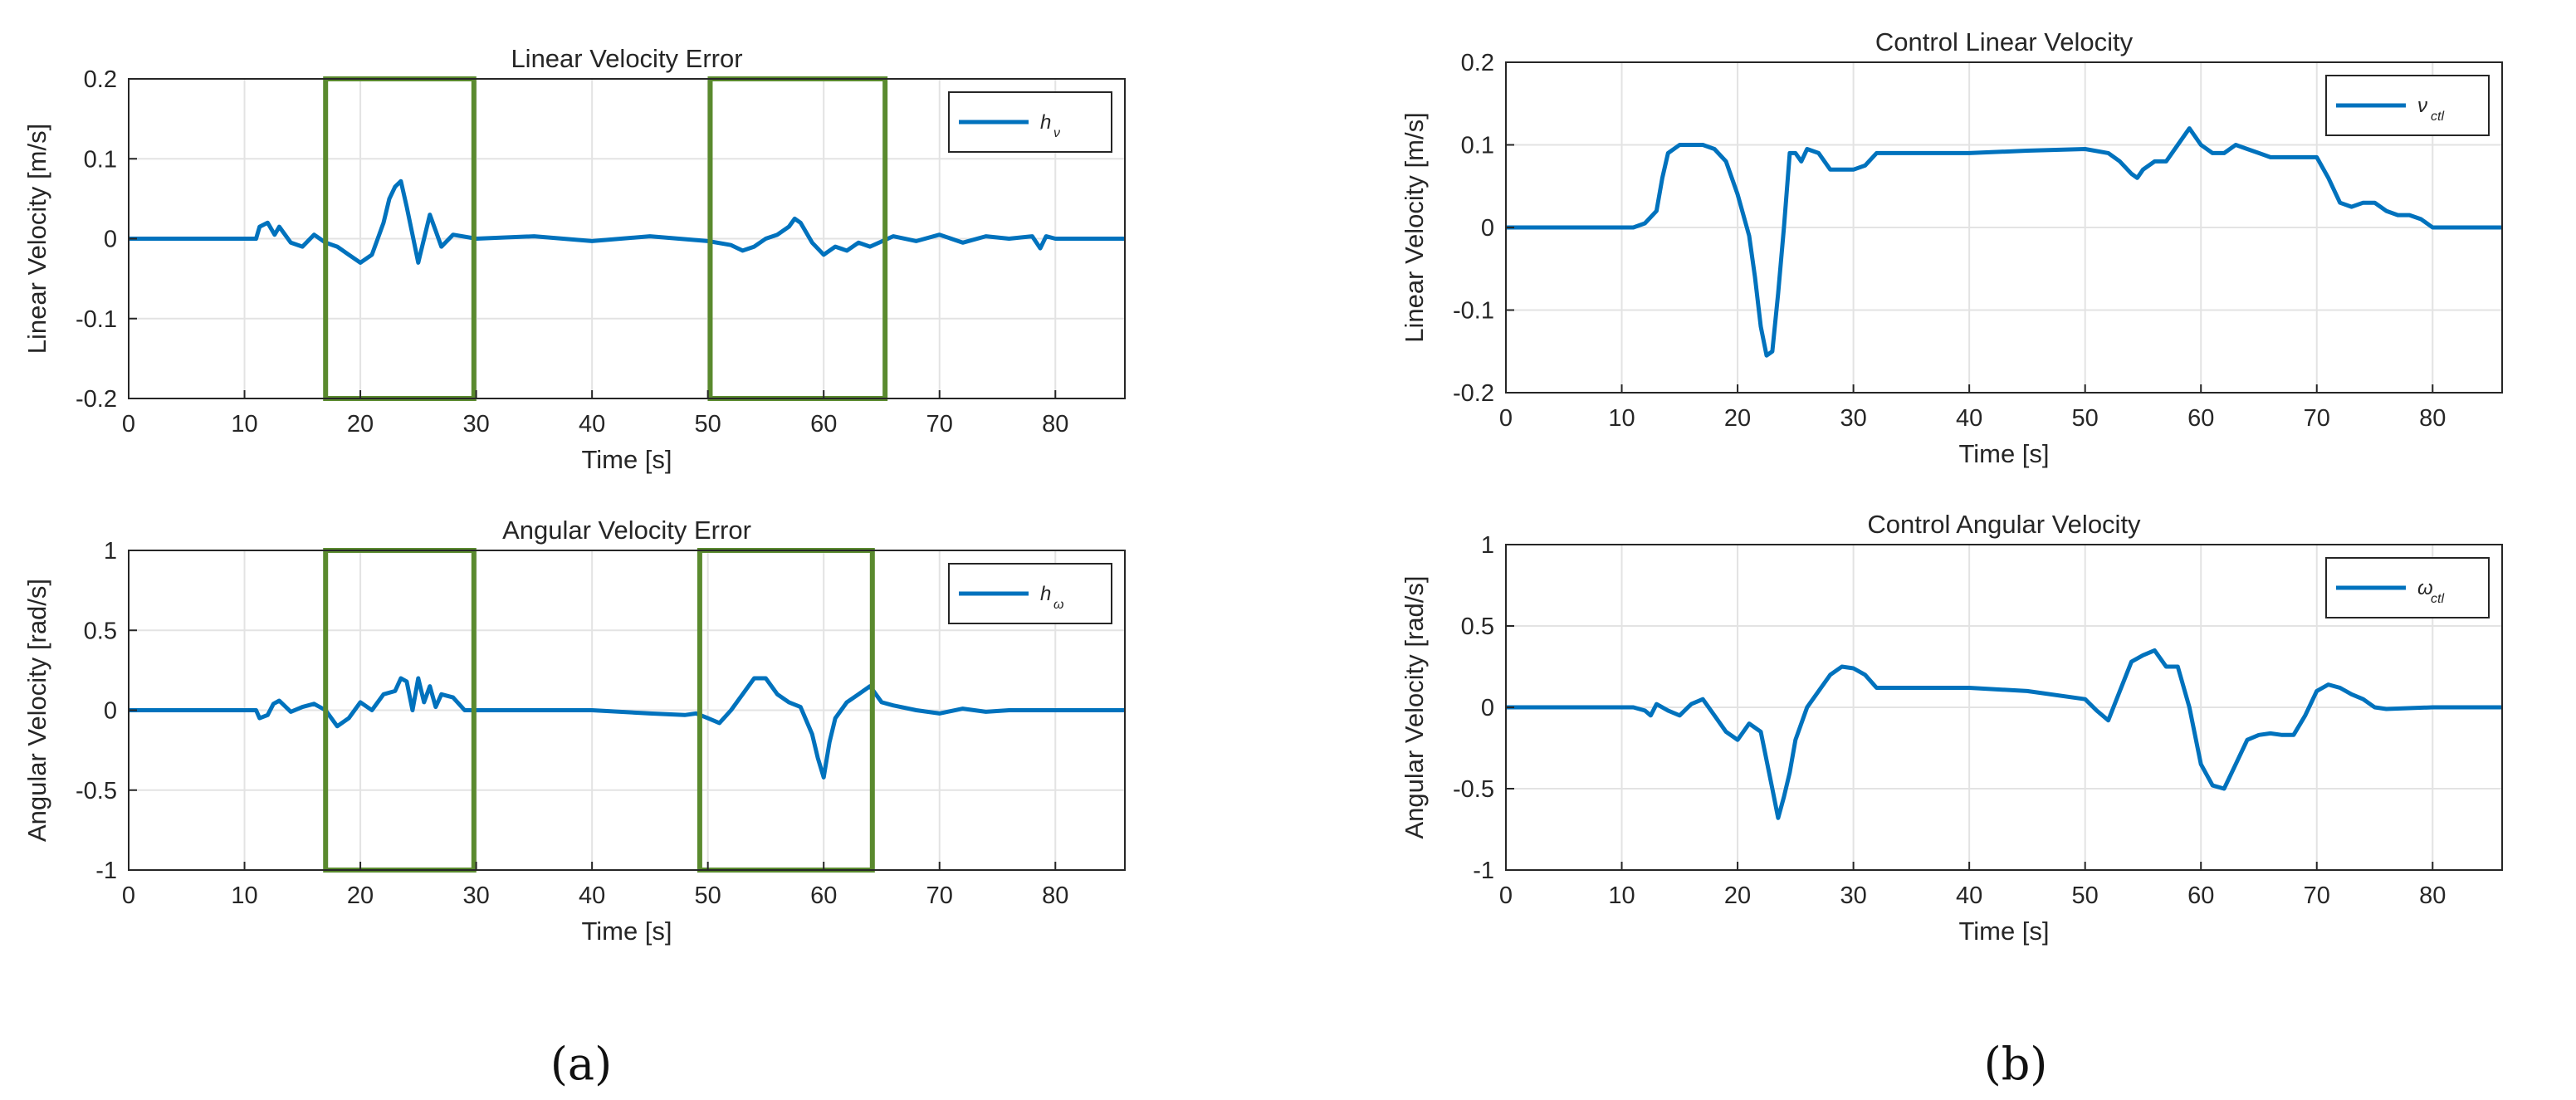  Describe the element at coordinates (581, 1064) in the screenshot. I see `panel-label-a: (a)` at that location.